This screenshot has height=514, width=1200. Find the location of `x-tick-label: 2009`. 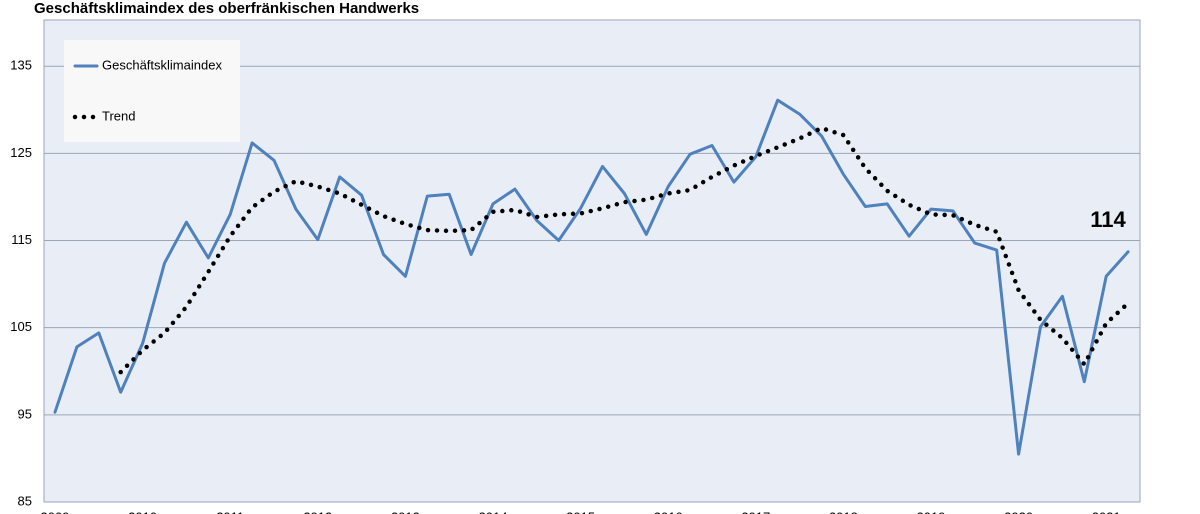

x-tick-label: 2009 is located at coordinates (55, 511).